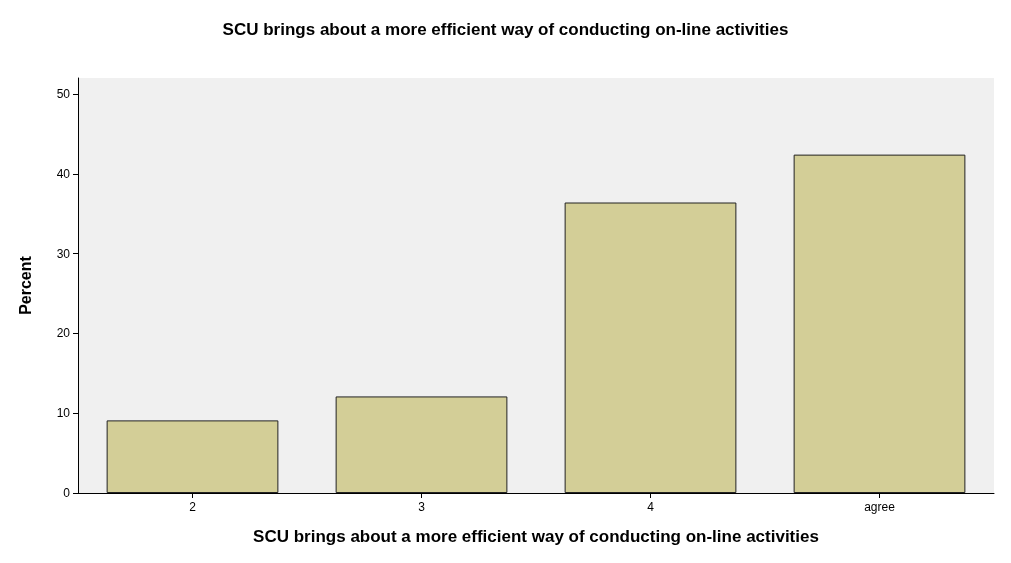 This screenshot has height=563, width=1011. I want to click on chart-title: SCU brings about a more efficient way of conducting on-line activities, so click(505, 29).